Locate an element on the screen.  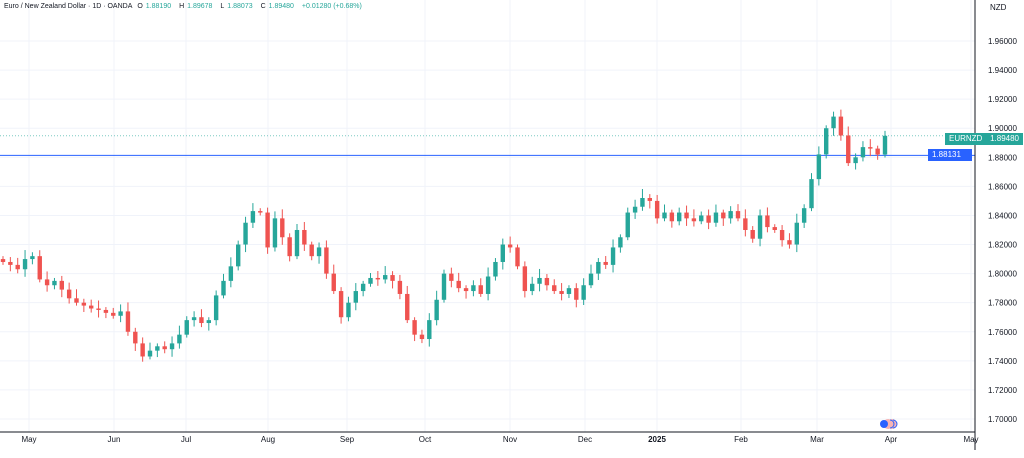
time-tick-label: Apr is located at coordinates (891, 439).